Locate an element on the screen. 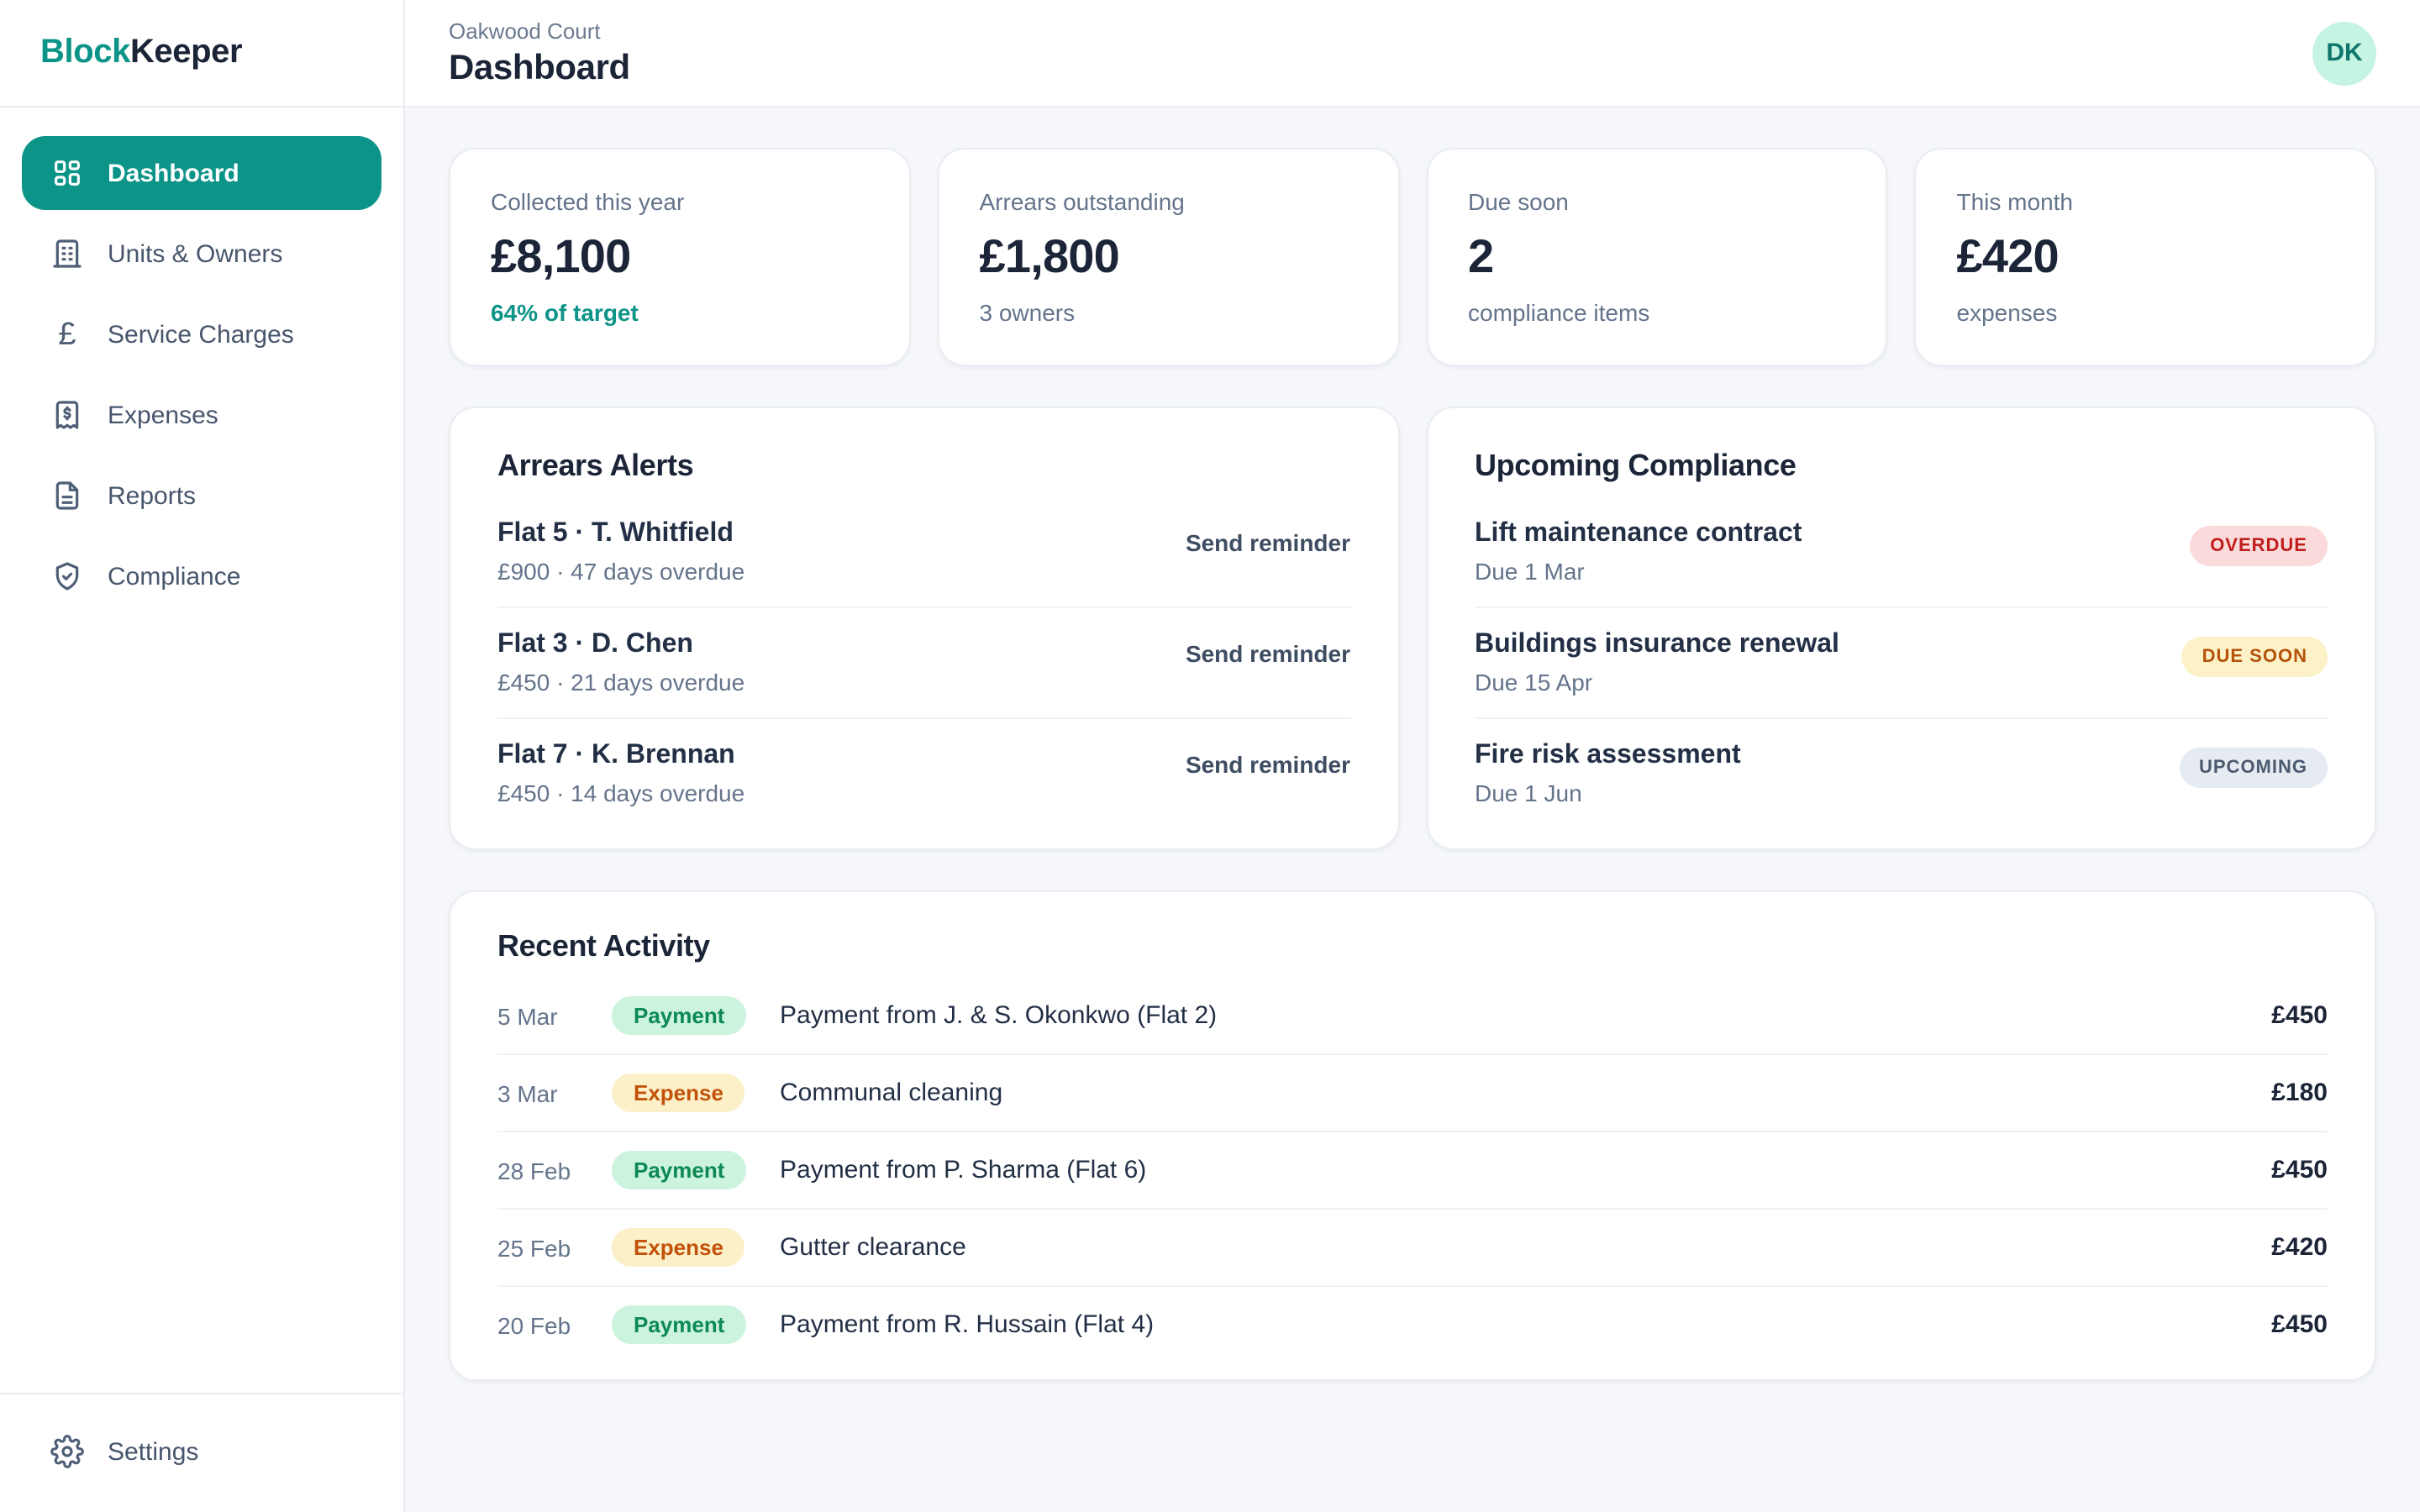  compliance-row: Fire risk assessment Due 1 Jun UPCOMING is located at coordinates (1902, 773).